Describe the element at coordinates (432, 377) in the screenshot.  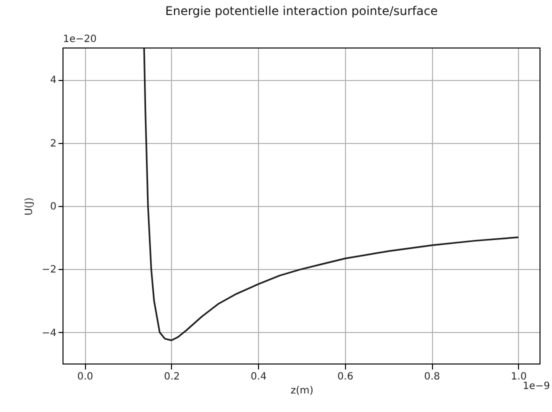
I see `x-tick-label: 0.8` at that location.